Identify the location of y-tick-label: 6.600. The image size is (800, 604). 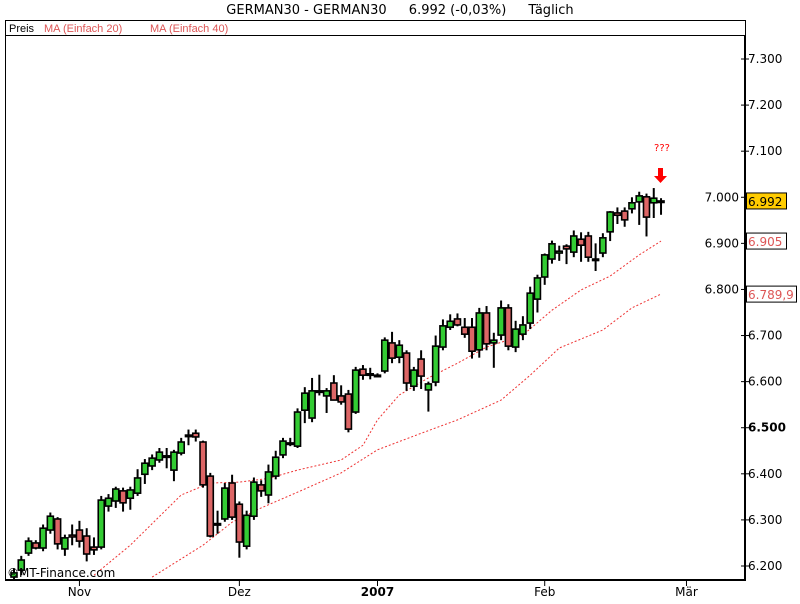
(765, 382).